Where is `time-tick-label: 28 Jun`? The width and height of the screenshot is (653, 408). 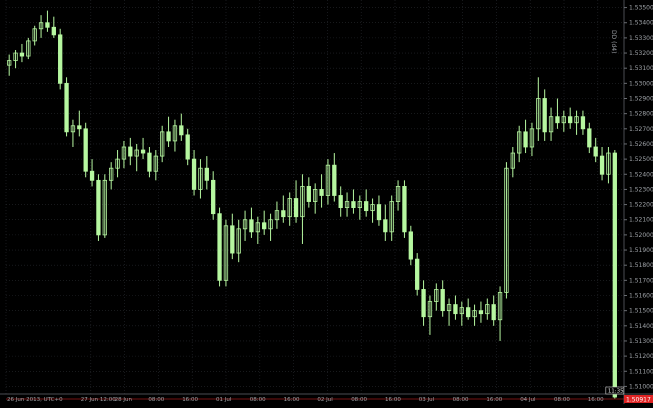
time-tick-label: 28 Jun is located at coordinates (124, 400).